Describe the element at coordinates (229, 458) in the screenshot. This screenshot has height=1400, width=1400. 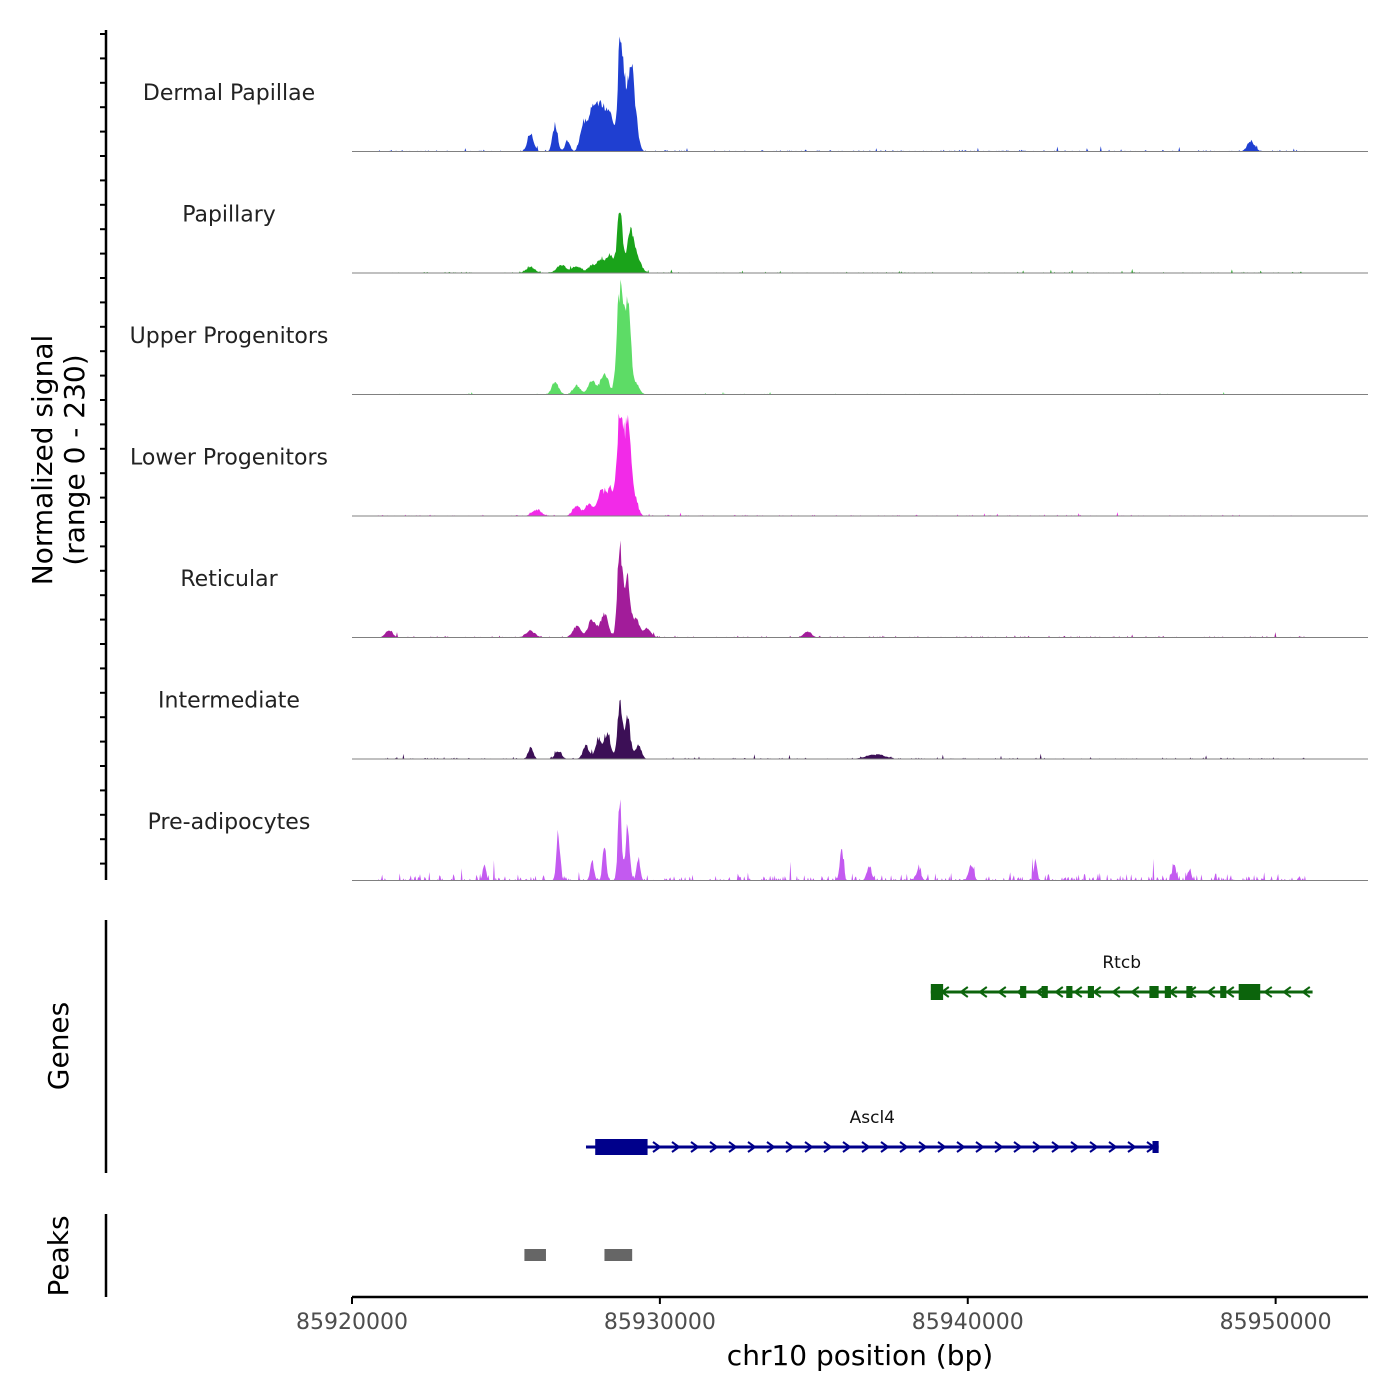
I see `track-label-3: Lower Progenitors` at that location.